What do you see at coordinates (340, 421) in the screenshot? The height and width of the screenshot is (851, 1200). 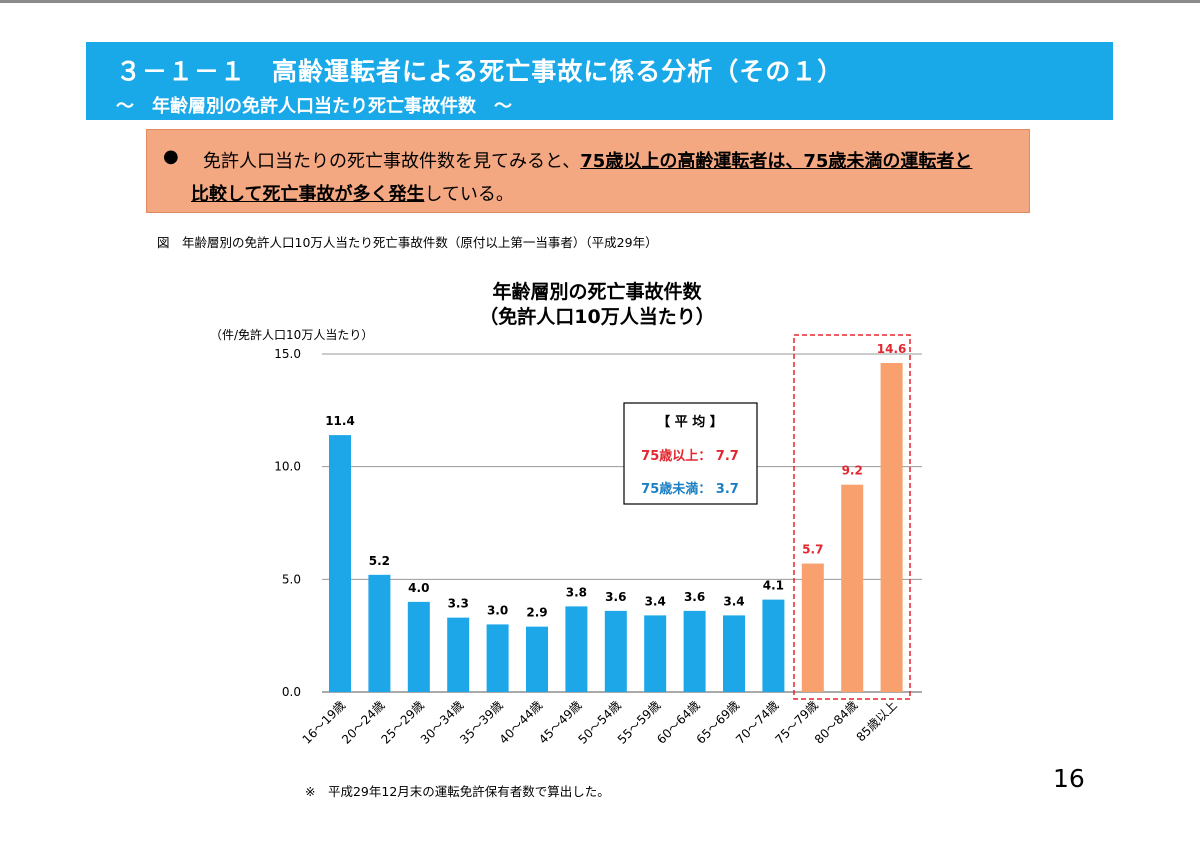 I see `data-label: 11.4` at bounding box center [340, 421].